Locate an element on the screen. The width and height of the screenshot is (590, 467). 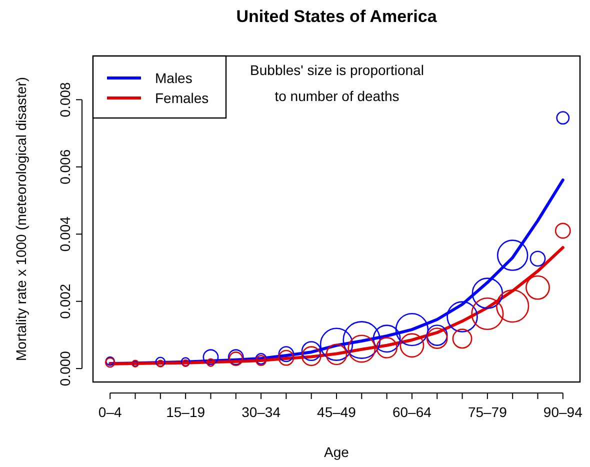
x-tick-label: 15–19 is located at coordinates (186, 412).